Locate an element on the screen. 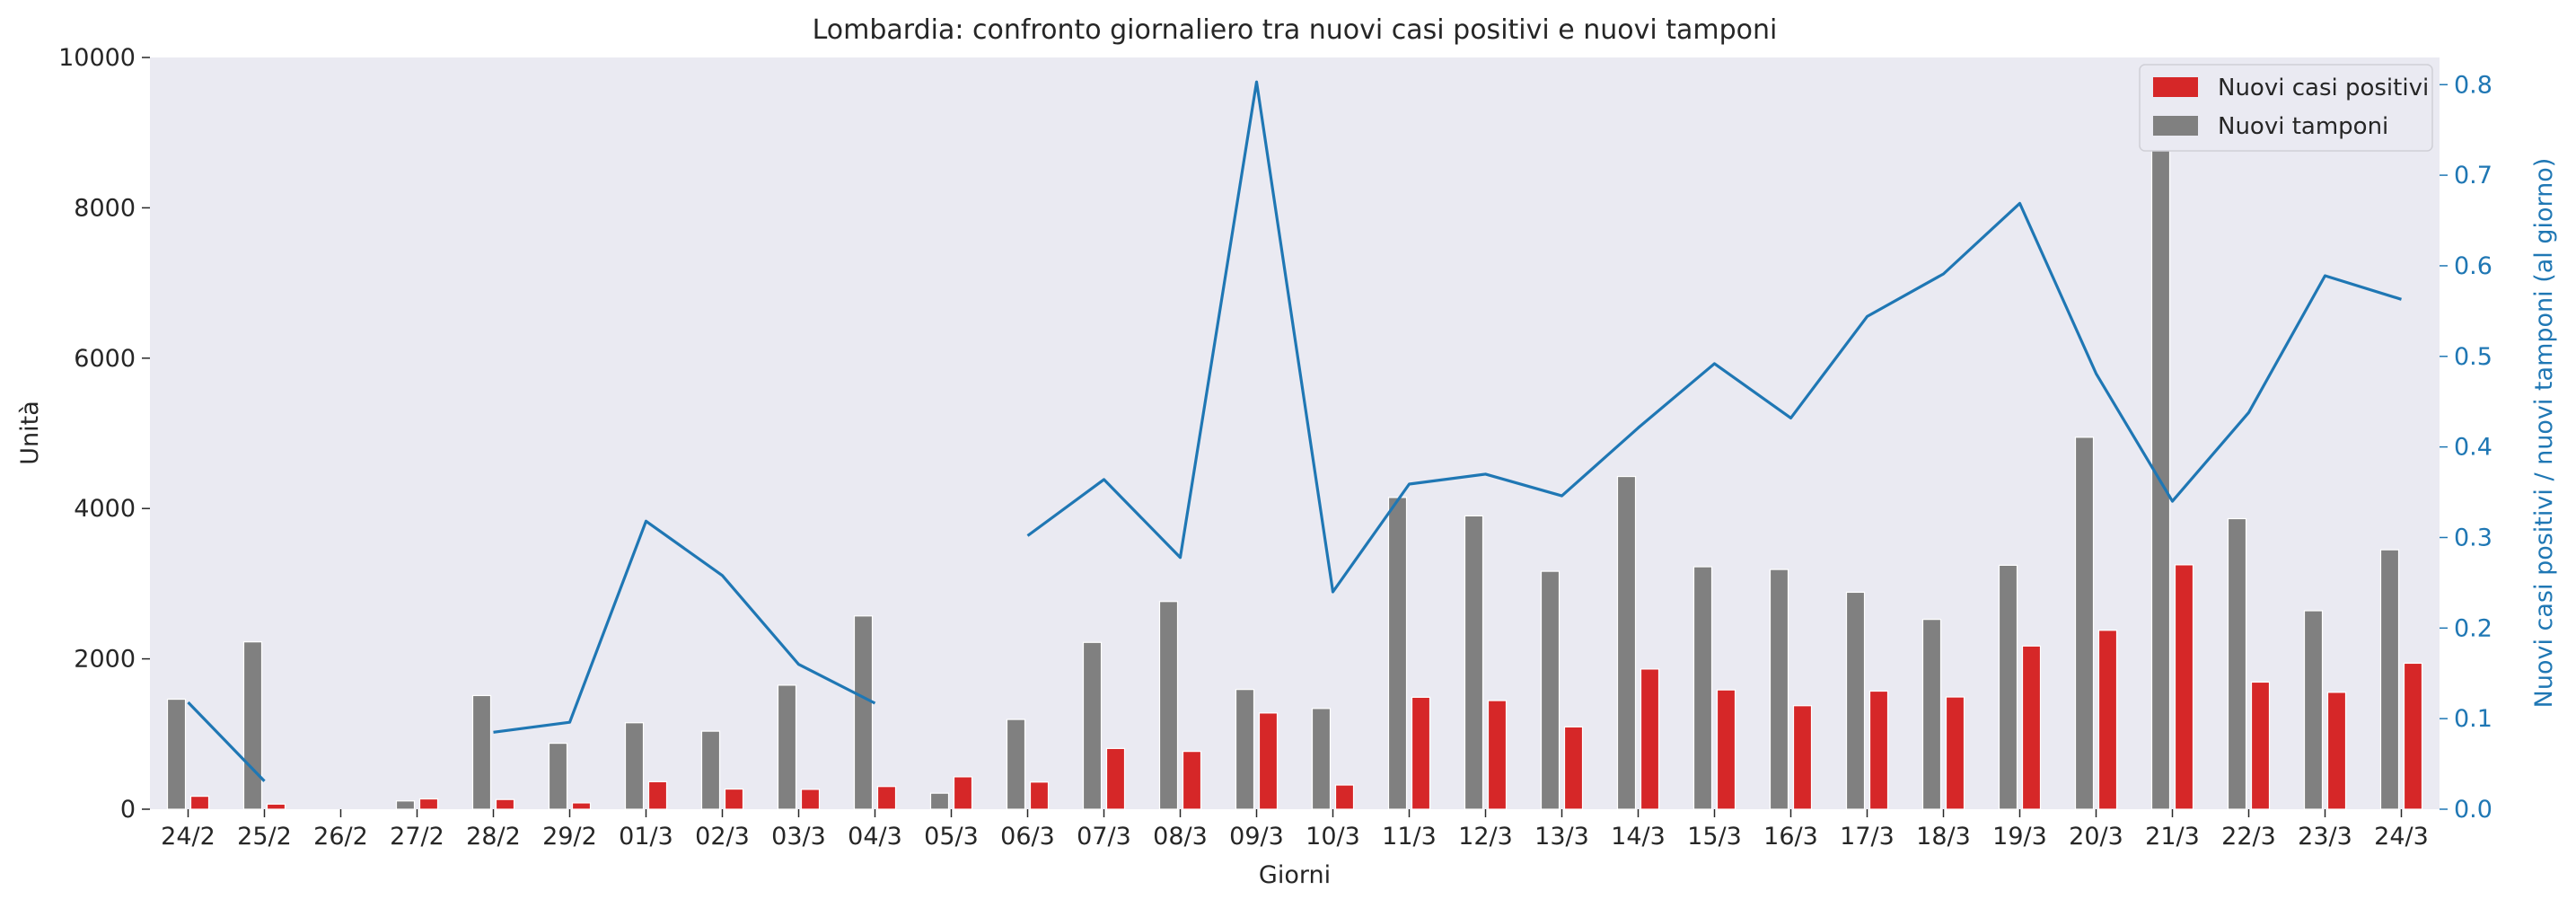 The width and height of the screenshot is (2576, 908). y2-tick-label: 0.8 is located at coordinates (2473, 85).